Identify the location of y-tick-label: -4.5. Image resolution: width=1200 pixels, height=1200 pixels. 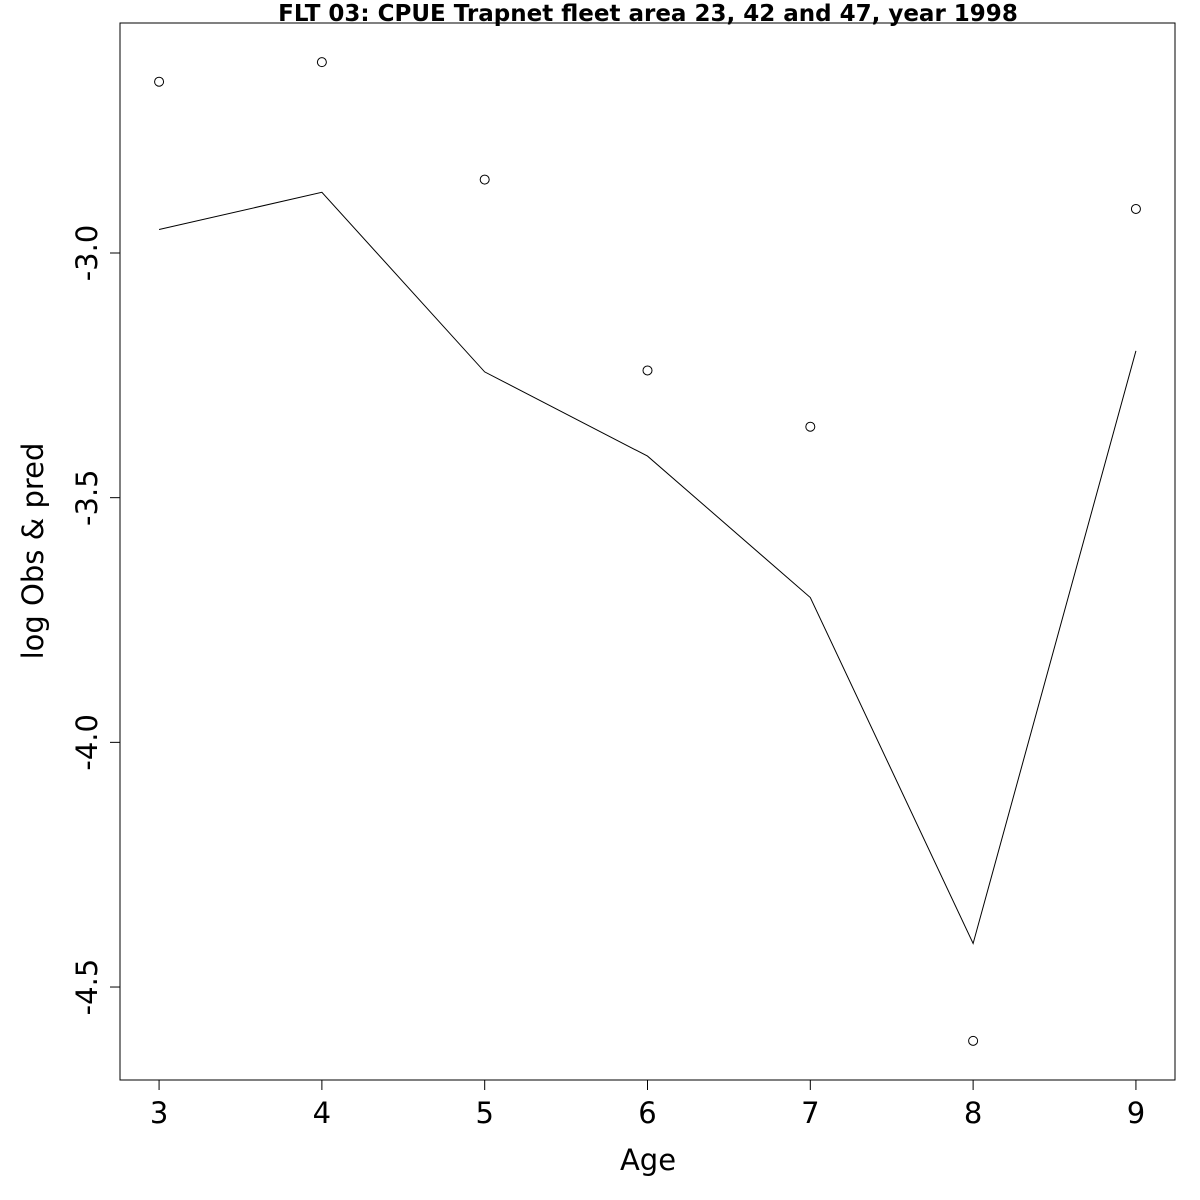
(87, 987).